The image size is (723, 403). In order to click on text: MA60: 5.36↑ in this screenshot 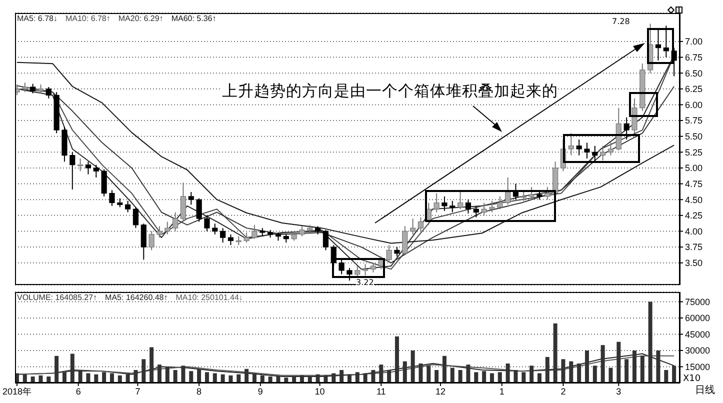, I will do `click(193, 18)`.